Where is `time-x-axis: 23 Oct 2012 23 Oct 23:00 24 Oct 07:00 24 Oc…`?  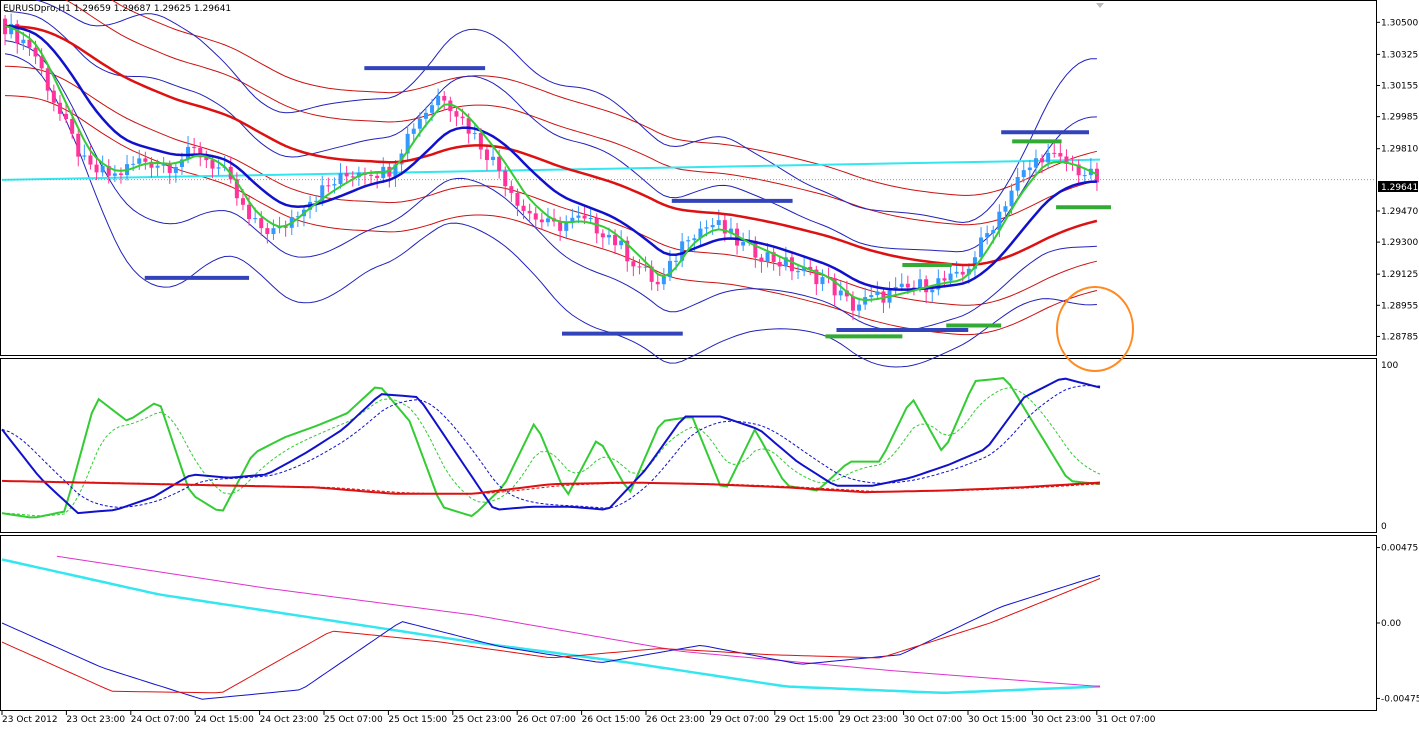
time-x-axis: 23 Oct 2012 23 Oct 23:00 24 Oct 07:00 24 Oc… is located at coordinates (578, 718).